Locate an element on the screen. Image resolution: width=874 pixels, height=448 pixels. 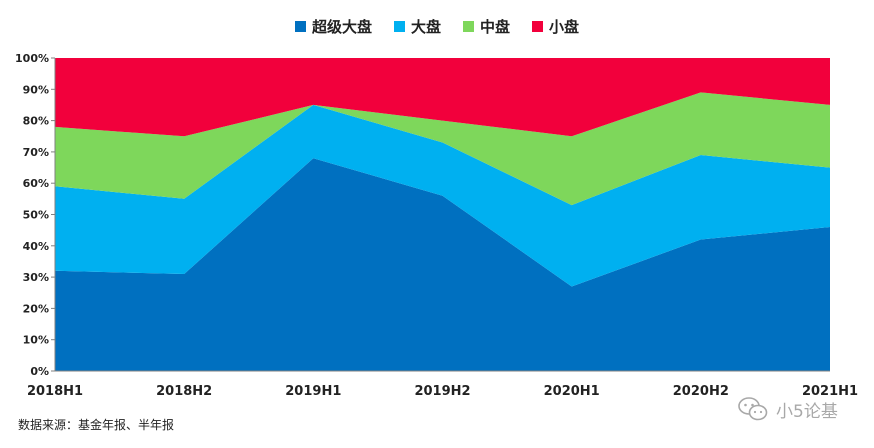
wechat-icon is located at coordinates (753, 409).